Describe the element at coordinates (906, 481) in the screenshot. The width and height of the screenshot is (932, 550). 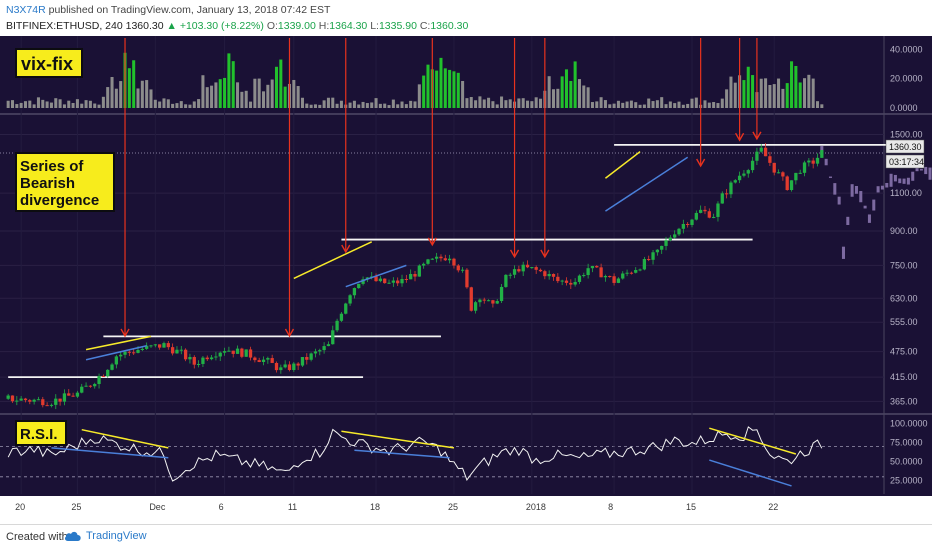
I see `rsi-tick-label: 25.0000` at that location.